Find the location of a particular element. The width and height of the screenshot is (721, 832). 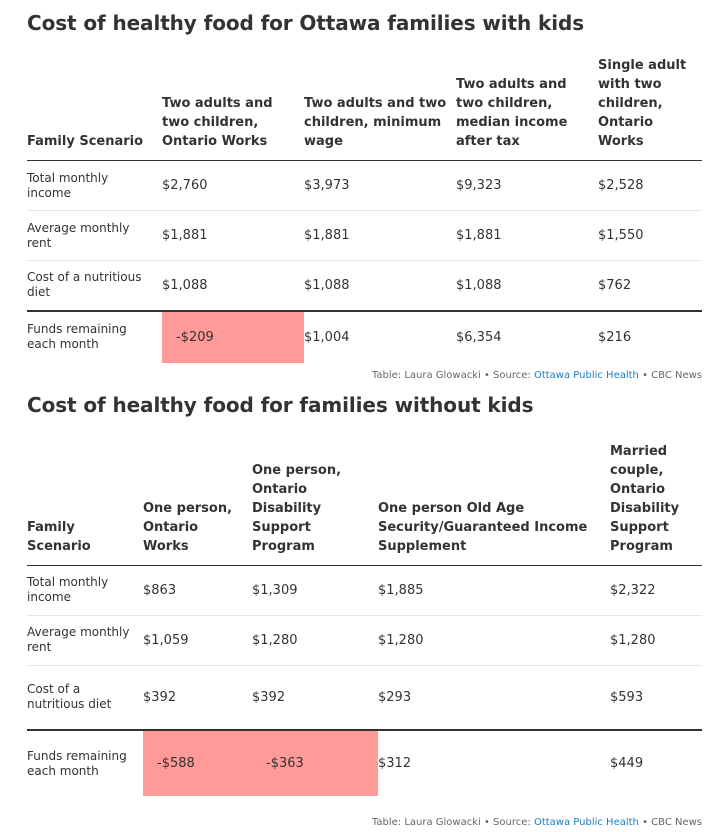

column-header: One person, Ontario Works is located at coordinates (197, 503).